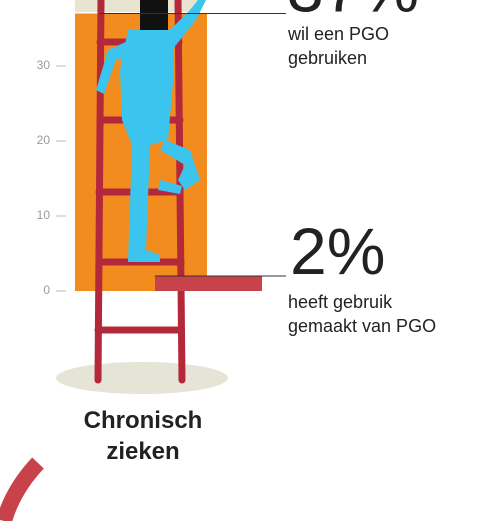  Describe the element at coordinates (44, 140) in the screenshot. I see `y-tick-label: 20` at that location.